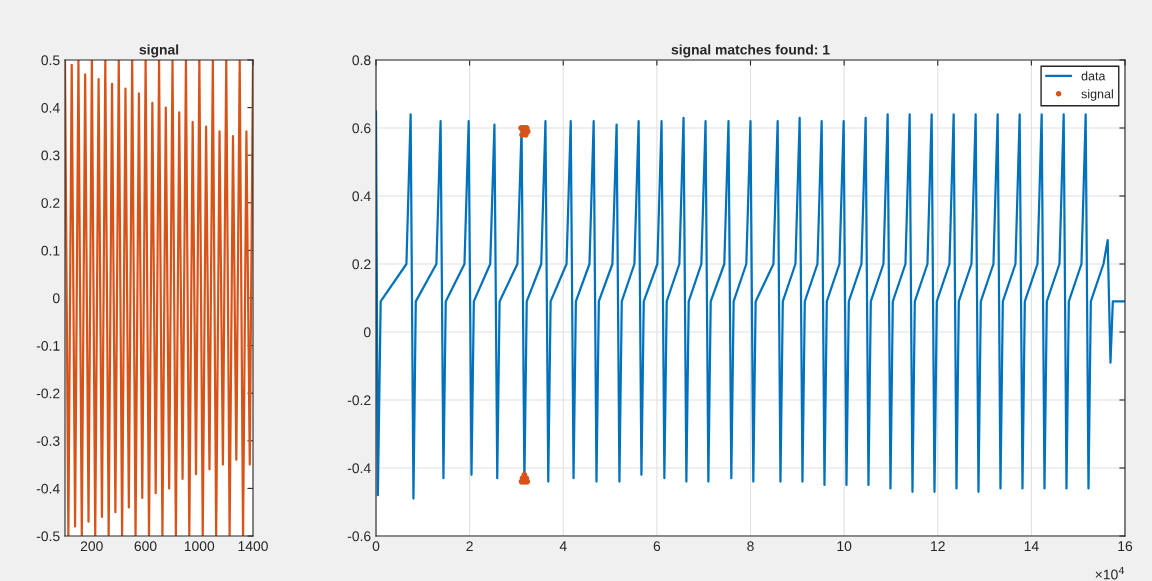  I want to click on x-tick-label: 12, so click(938, 546).